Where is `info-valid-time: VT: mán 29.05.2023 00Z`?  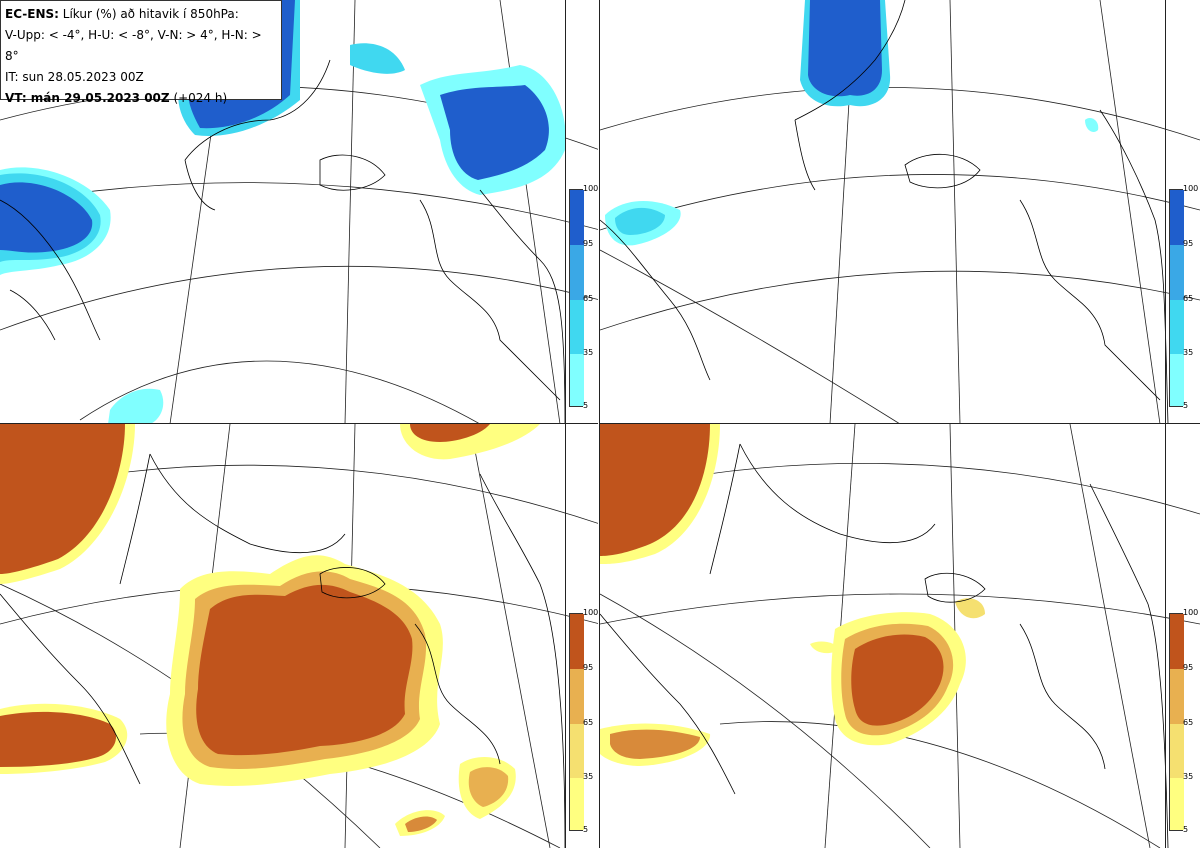 info-valid-time: VT: mán 29.05.2023 00Z is located at coordinates (87, 98).